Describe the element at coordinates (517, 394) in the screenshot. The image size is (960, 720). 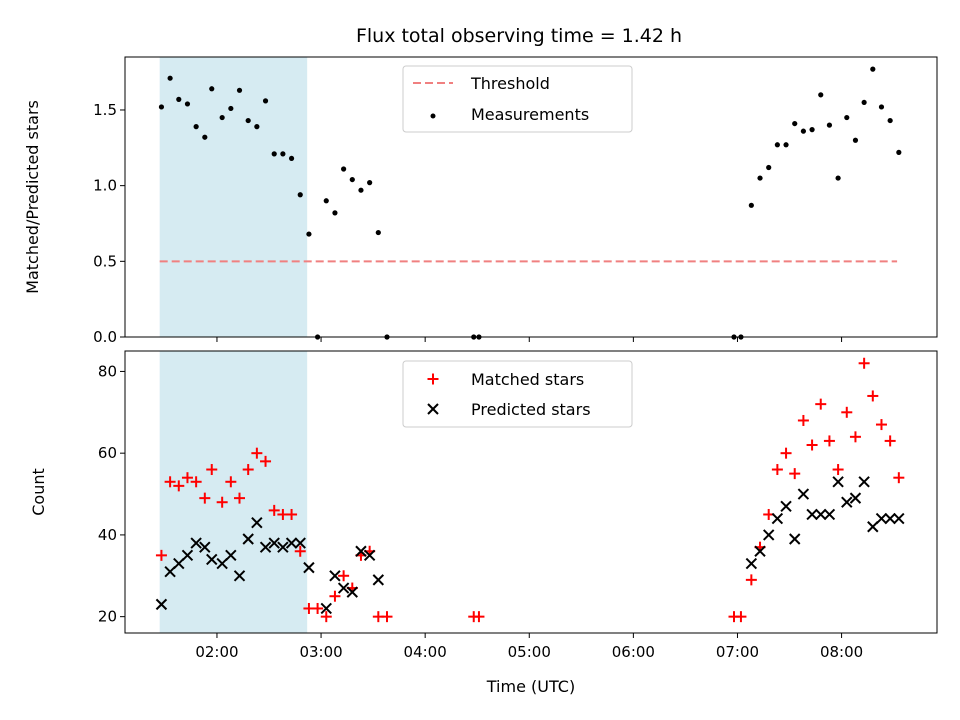
I see `bottom-legend: Matched stars Predicted stars` at that location.